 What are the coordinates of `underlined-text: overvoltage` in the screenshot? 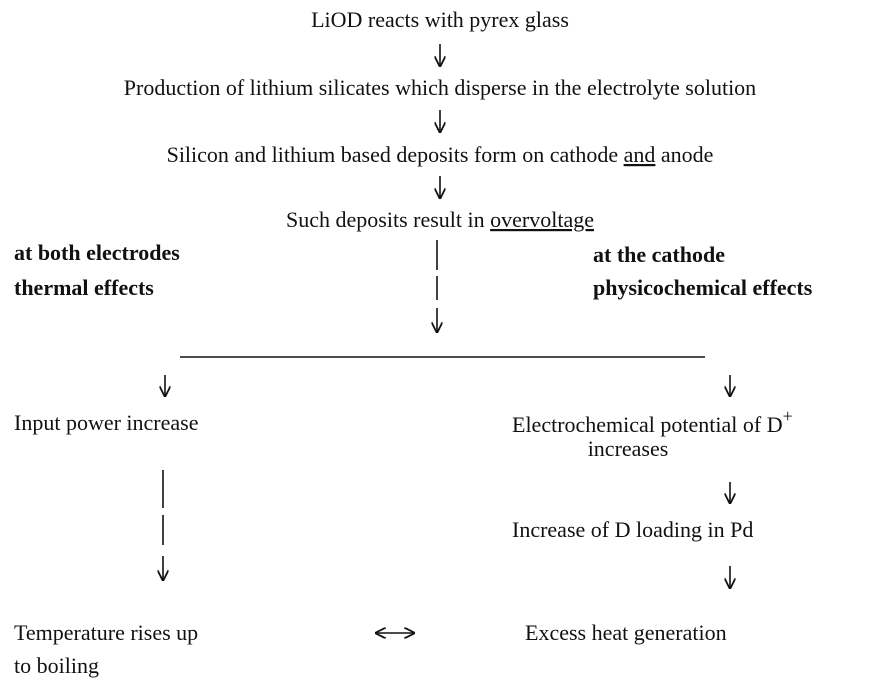 It's located at (542, 219).